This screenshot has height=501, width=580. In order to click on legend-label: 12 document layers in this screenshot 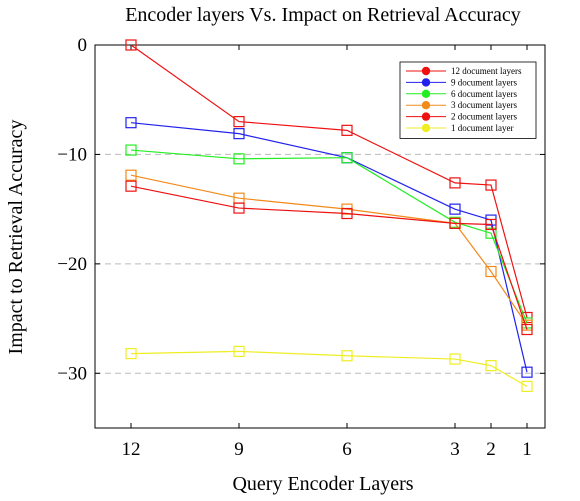, I will do `click(486, 71)`.